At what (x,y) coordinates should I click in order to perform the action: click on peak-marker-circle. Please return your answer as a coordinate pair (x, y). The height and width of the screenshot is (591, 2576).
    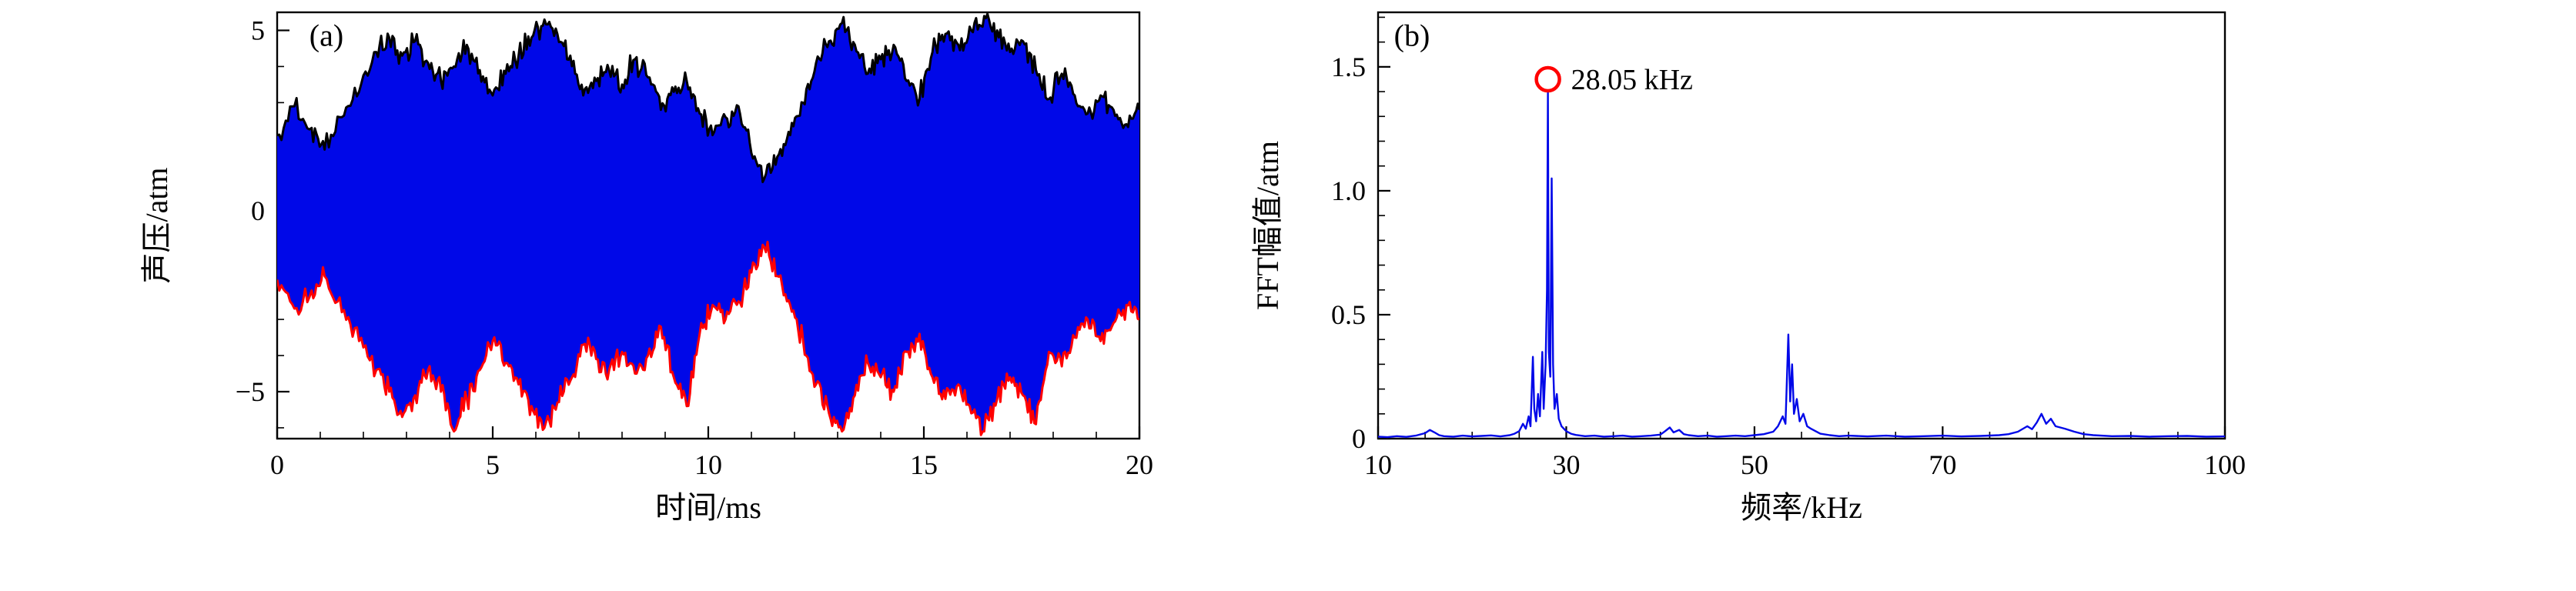
    Looking at the image, I should click on (1548, 79).